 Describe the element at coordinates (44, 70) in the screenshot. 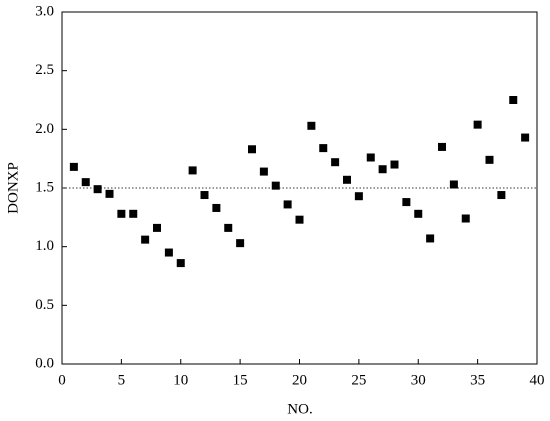

I see `y-tick-label: 2.5` at that location.